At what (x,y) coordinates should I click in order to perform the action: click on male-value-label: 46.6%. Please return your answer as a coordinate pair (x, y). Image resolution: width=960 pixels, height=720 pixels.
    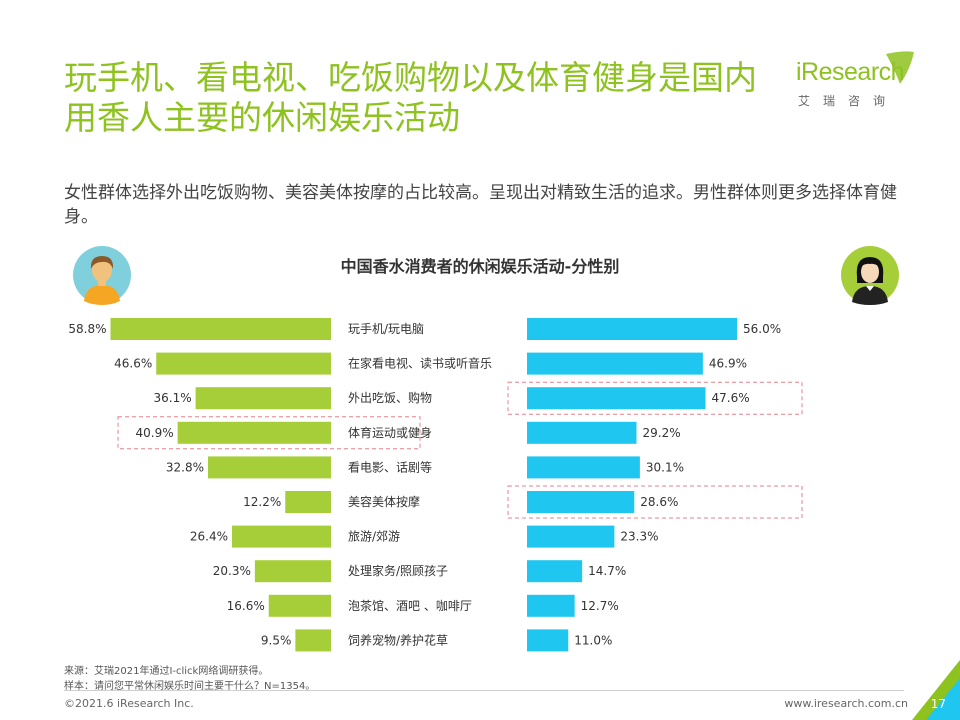
    Looking at the image, I should click on (133, 364).